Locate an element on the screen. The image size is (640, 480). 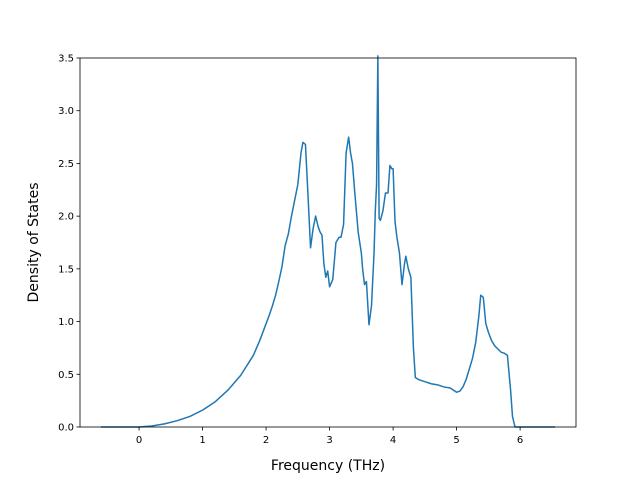
y-tick-label: 0.5 is located at coordinates (66, 375).